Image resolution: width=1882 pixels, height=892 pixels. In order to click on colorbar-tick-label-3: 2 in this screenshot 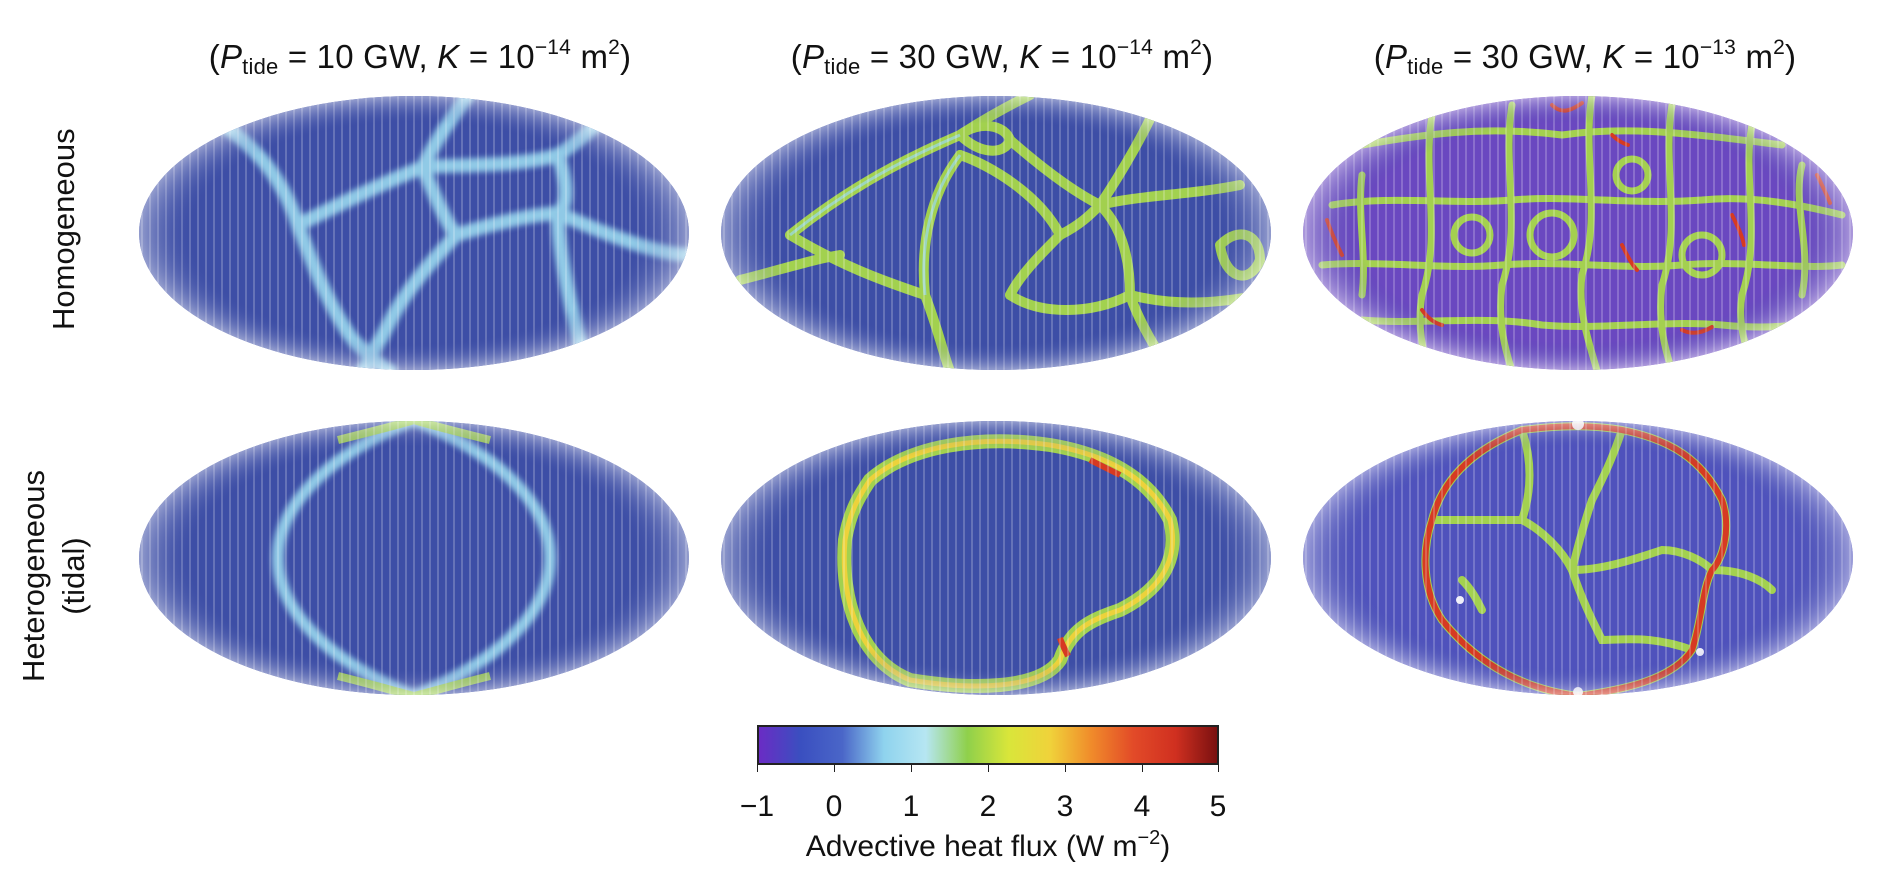, I will do `click(988, 806)`.